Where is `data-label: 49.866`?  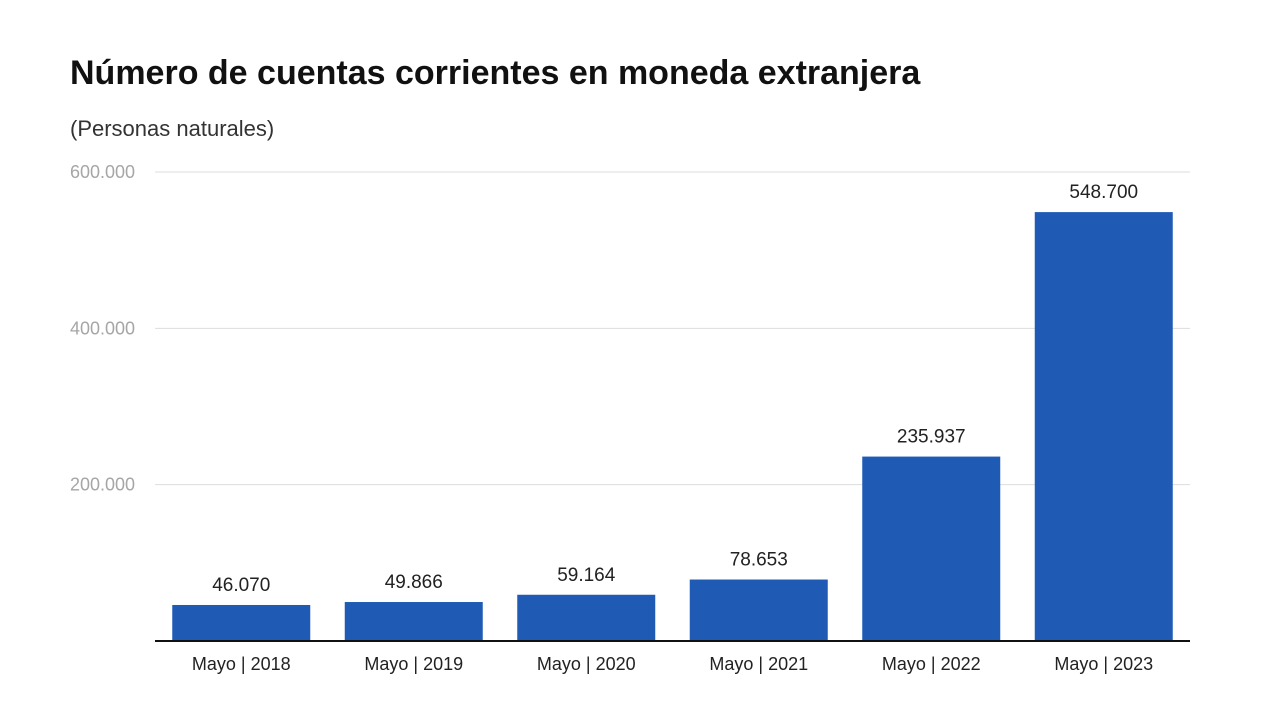
data-label: 49.866 is located at coordinates (414, 582).